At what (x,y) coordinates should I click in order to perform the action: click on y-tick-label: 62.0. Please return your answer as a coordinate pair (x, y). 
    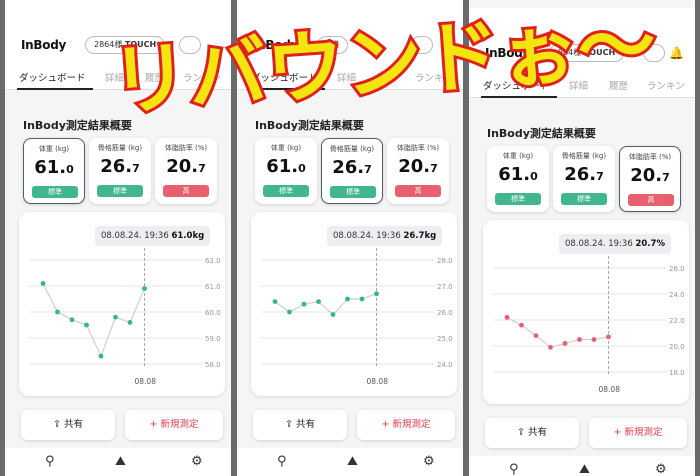
    Looking at the image, I should click on (213, 261).